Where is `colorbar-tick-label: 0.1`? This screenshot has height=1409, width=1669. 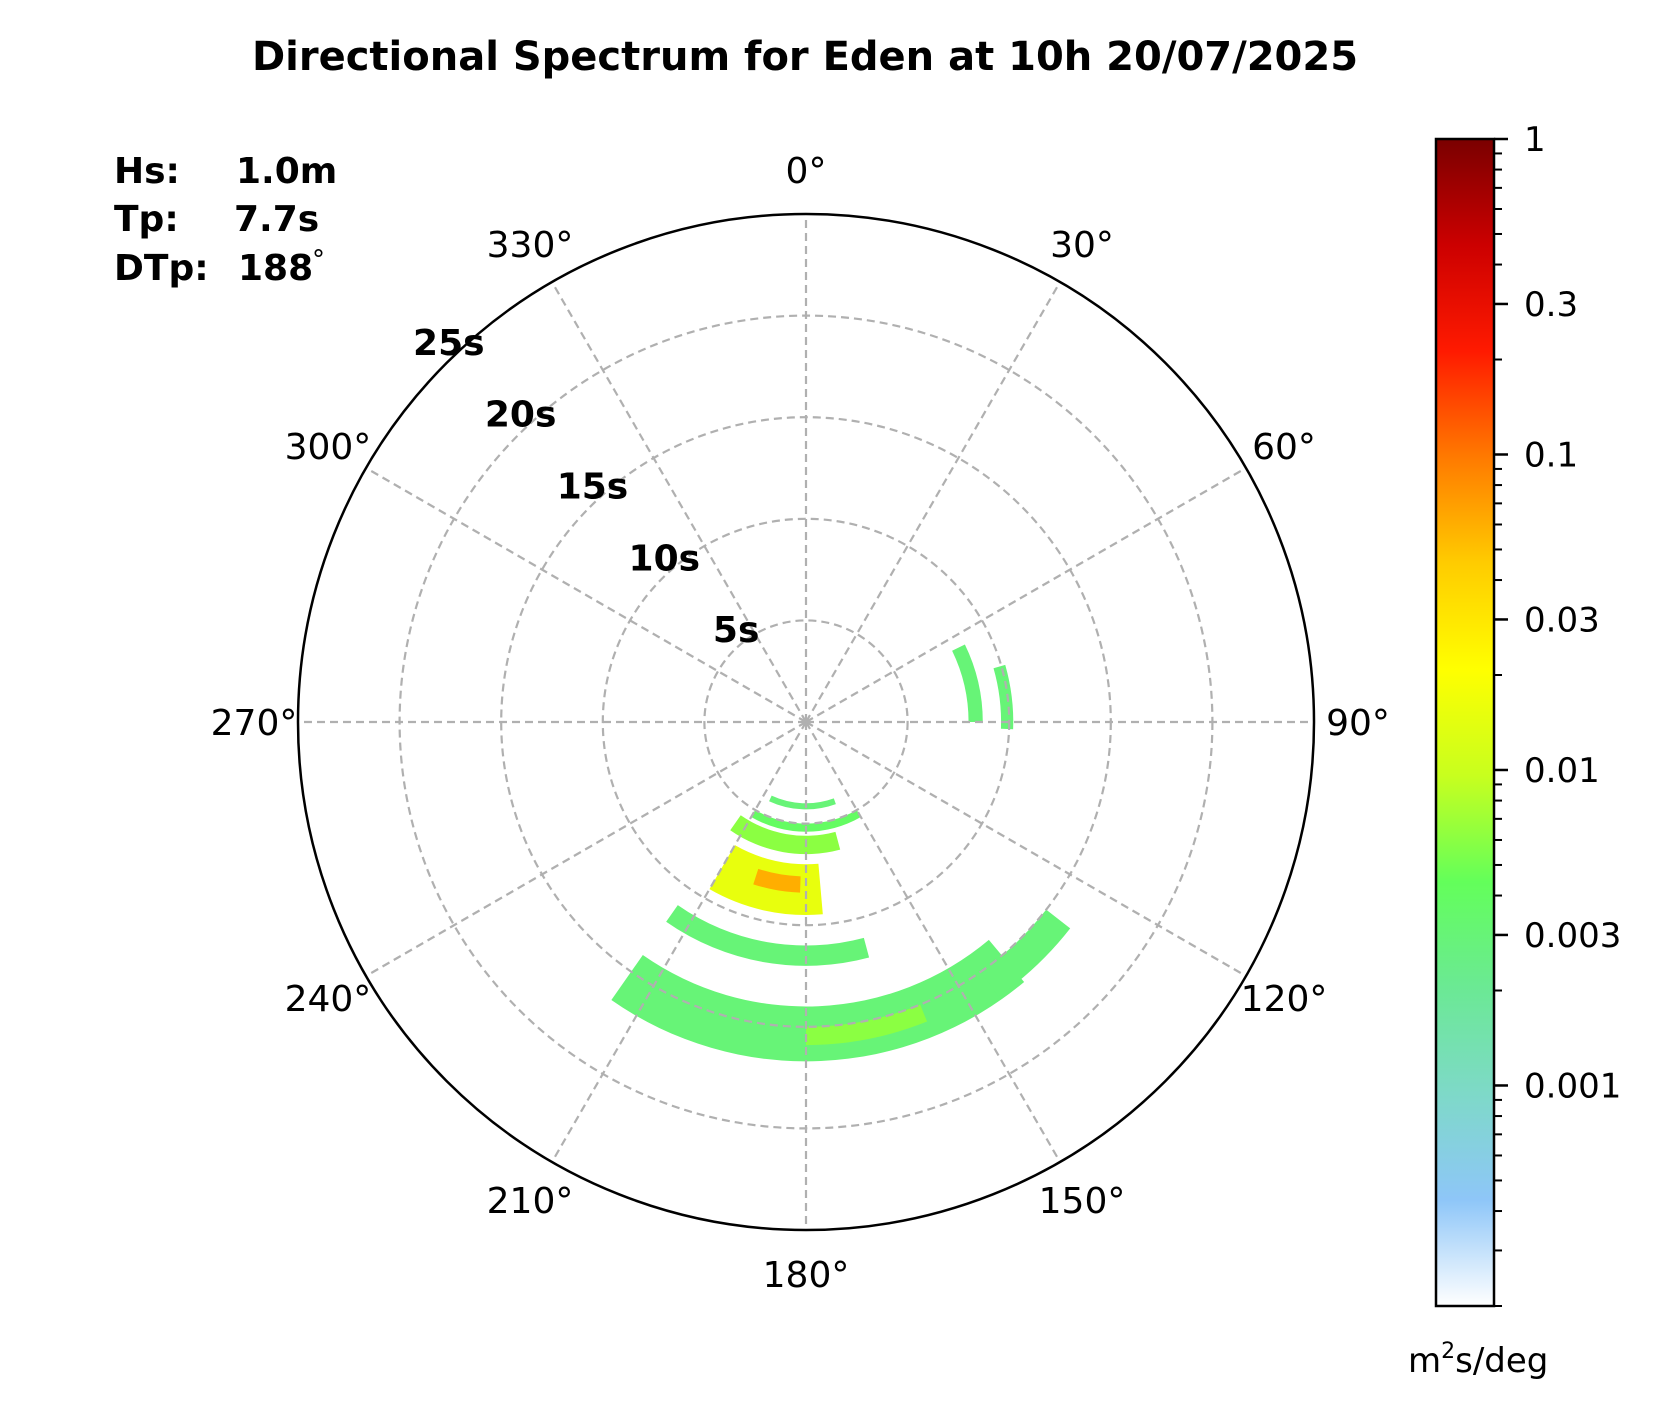
colorbar-tick-label: 0.1 is located at coordinates (1551, 455).